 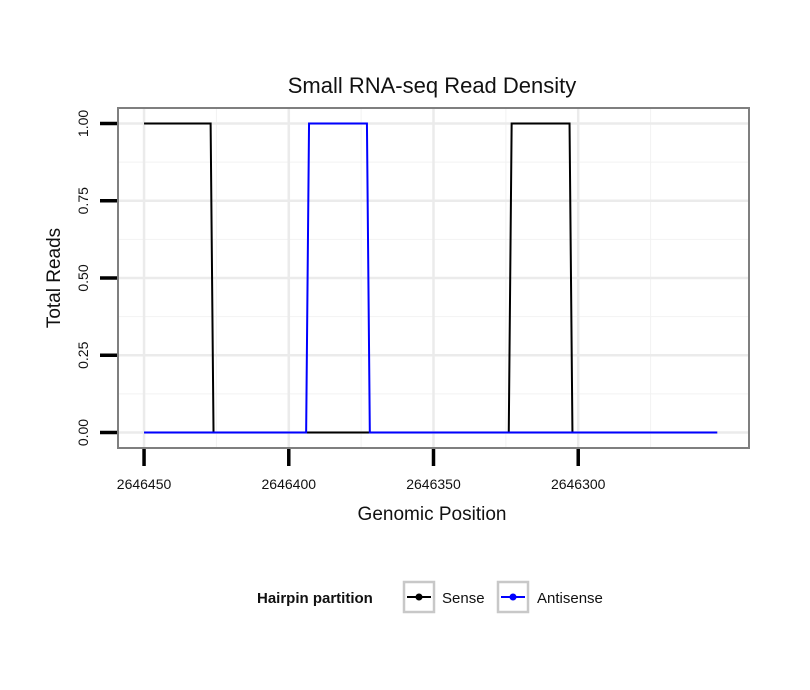 I want to click on x-axis-label: Genomic Position, so click(x=432, y=514).